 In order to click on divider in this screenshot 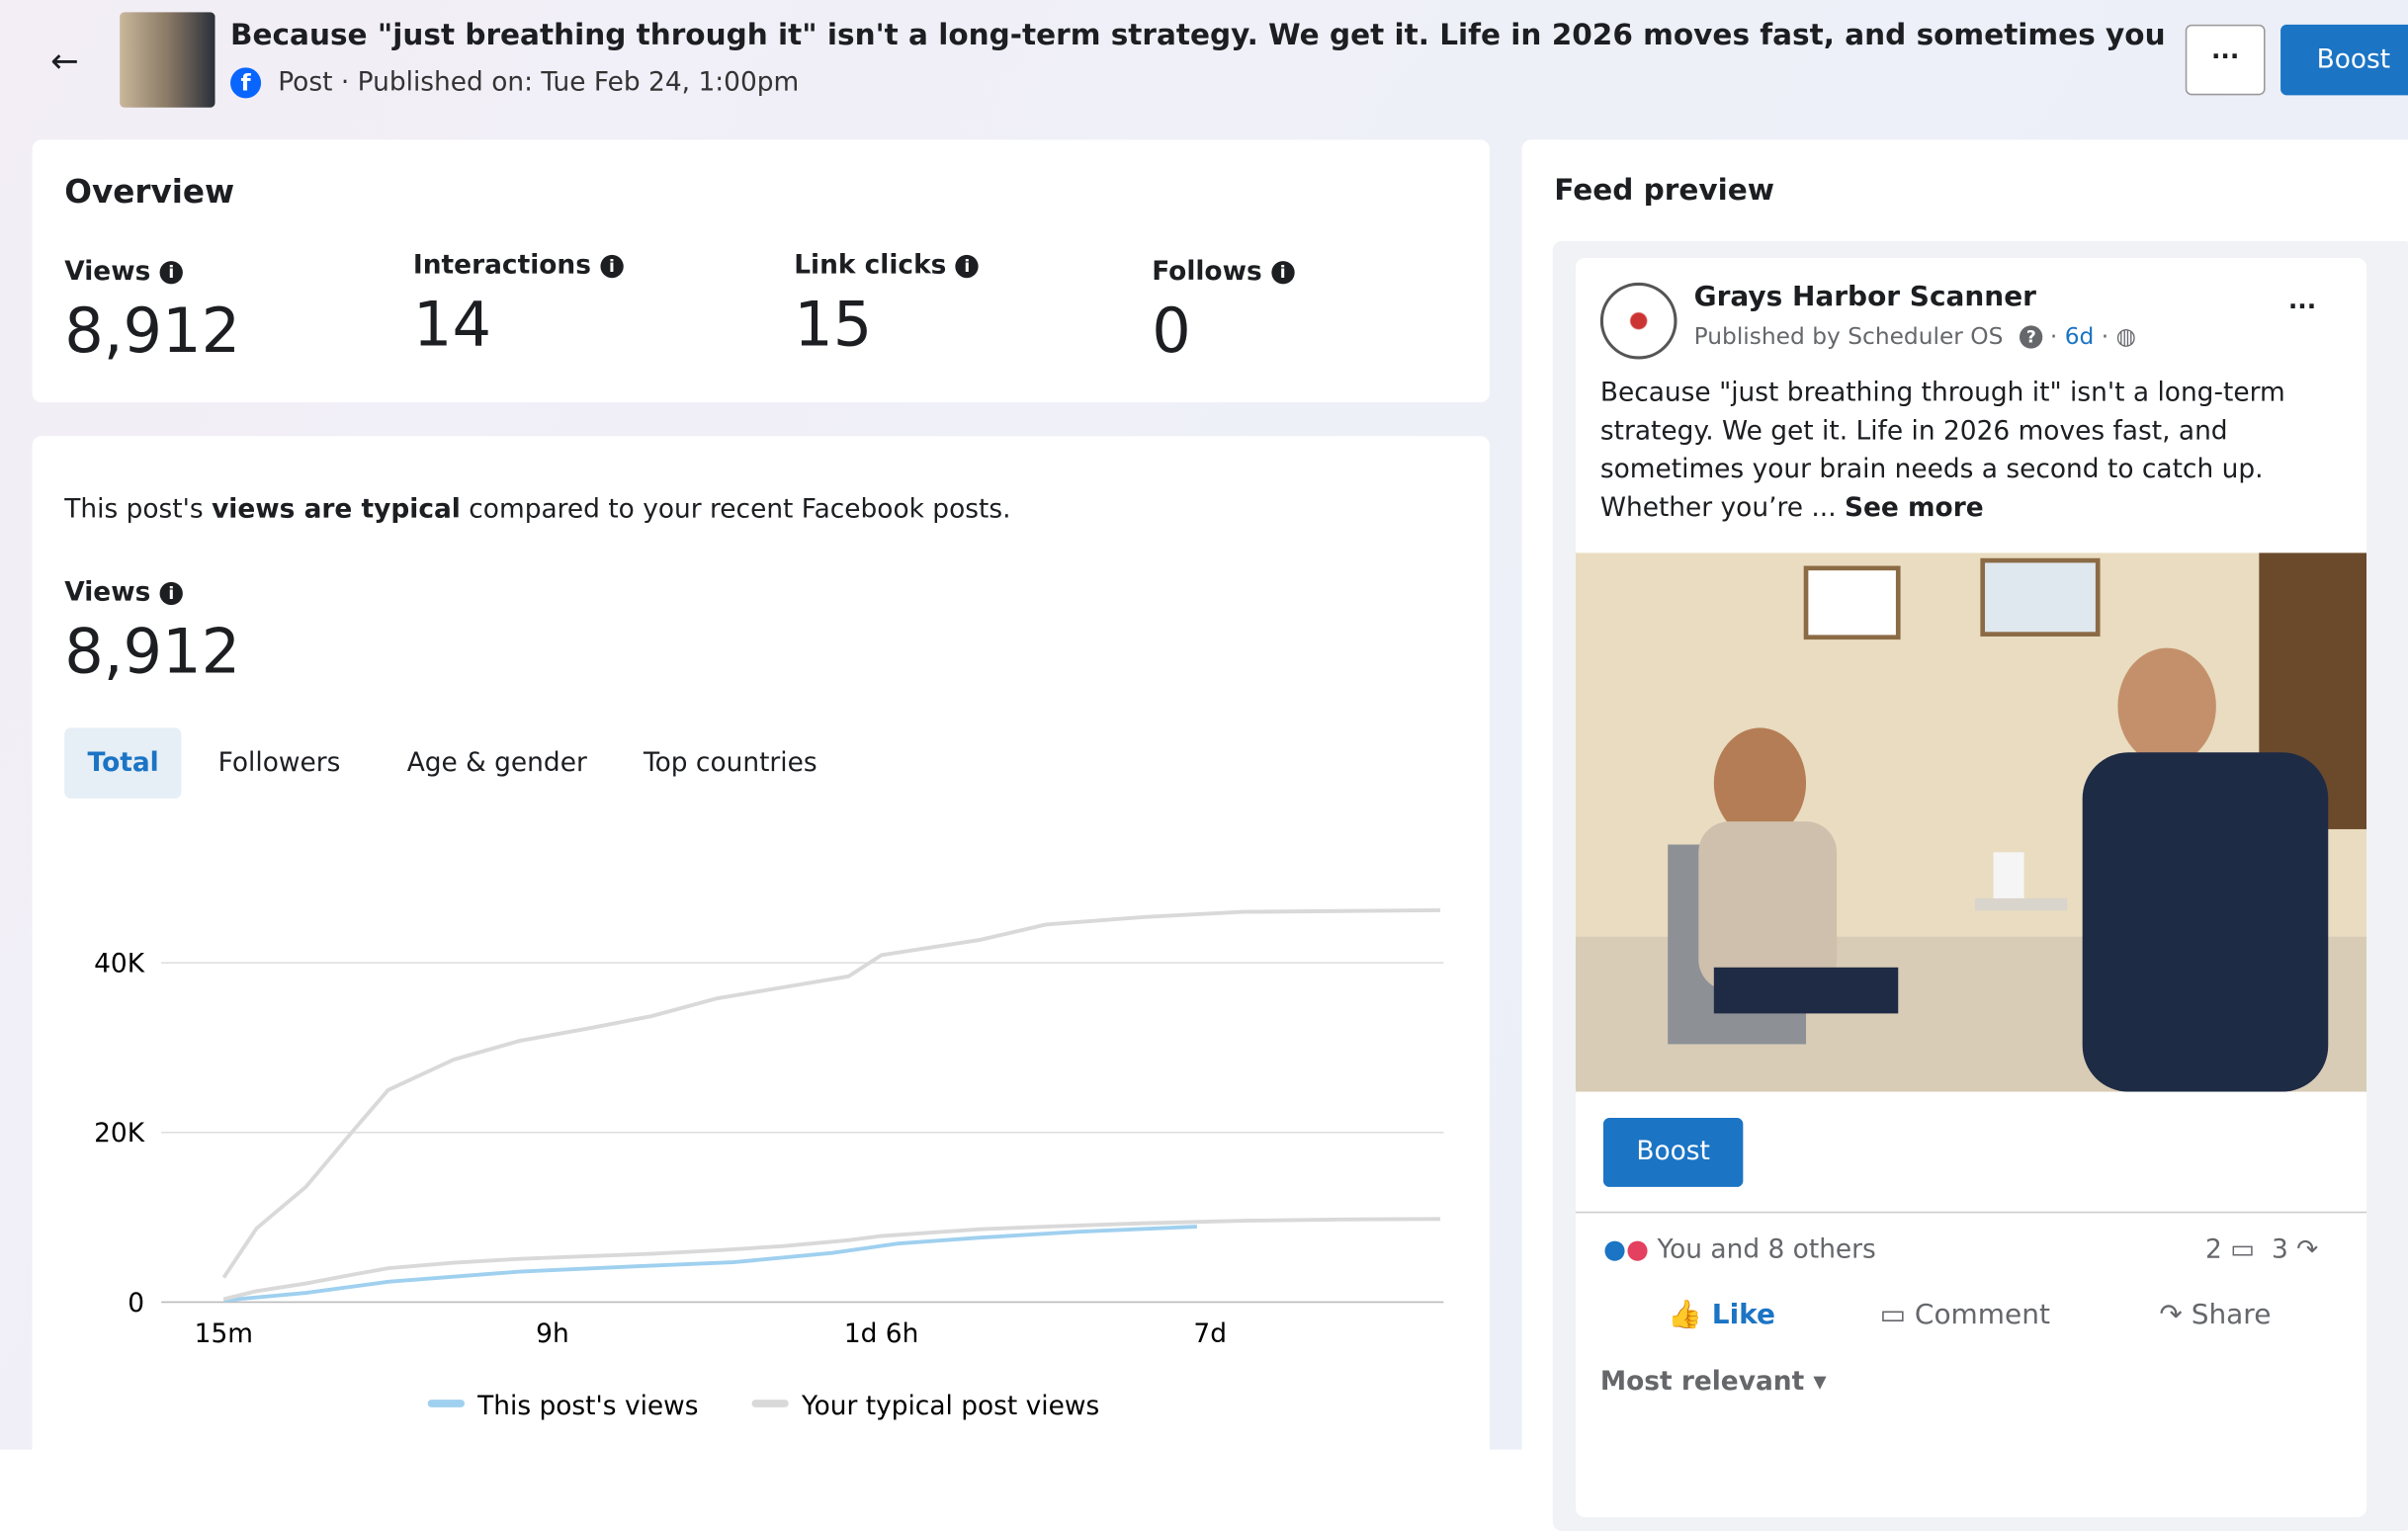, I will do `click(1971, 1212)`.